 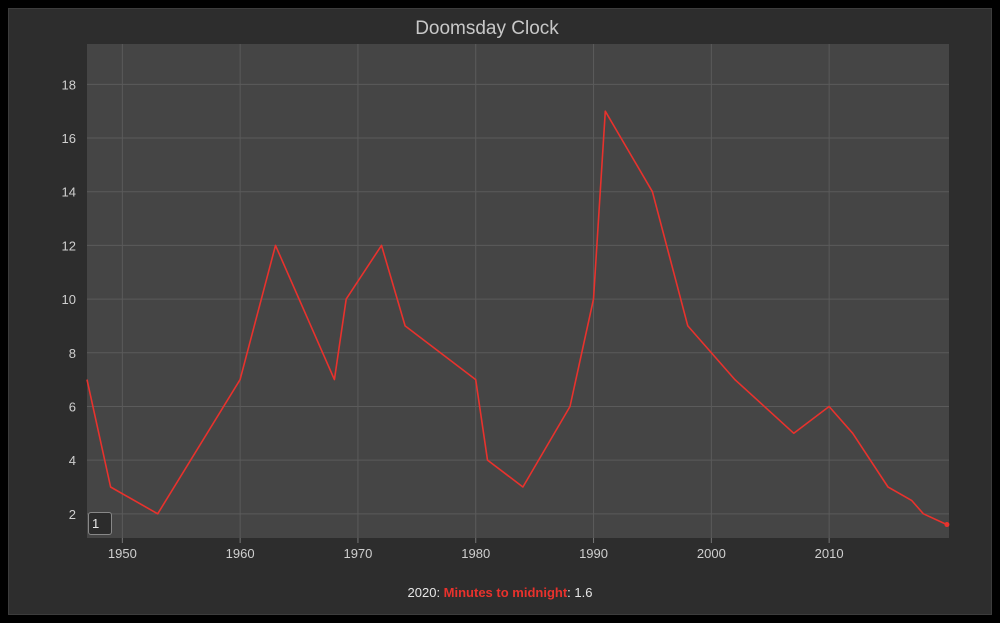 I want to click on x-tick-label: 1990, so click(x=593, y=553).